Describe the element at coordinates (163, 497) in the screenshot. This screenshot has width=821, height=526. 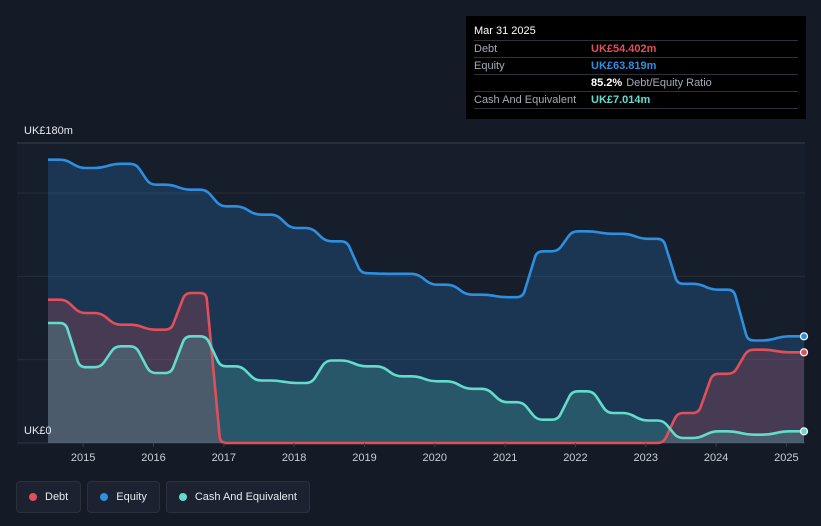
I see `chart-legend: Debt Equity Cash And Equivalent` at that location.